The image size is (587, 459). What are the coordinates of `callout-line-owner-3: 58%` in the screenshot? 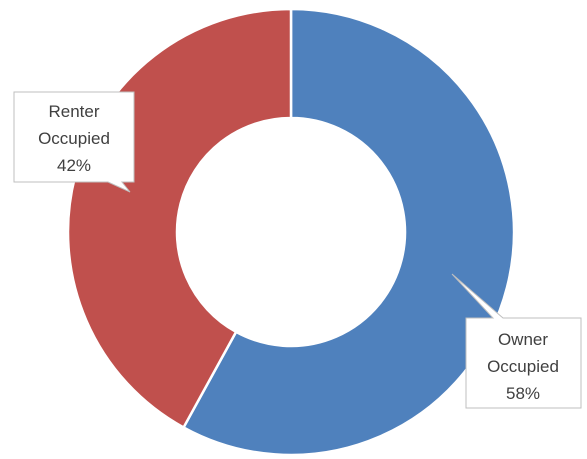 It's located at (523, 393).